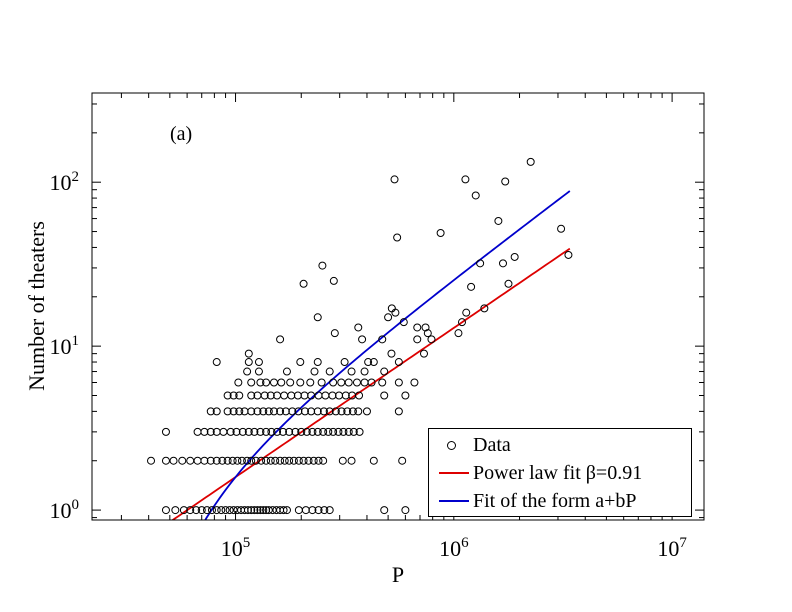 The height and width of the screenshot is (612, 792). Describe the element at coordinates (492, 445) in the screenshot. I see `legend-label-data: Data` at that location.